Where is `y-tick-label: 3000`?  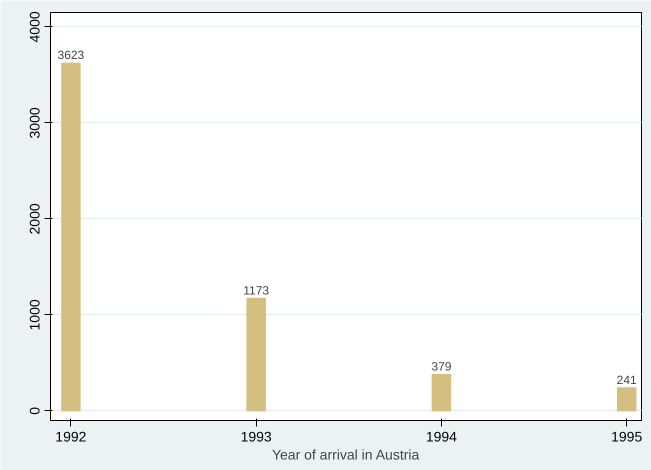
y-tick-label: 3000 is located at coordinates (34, 122).